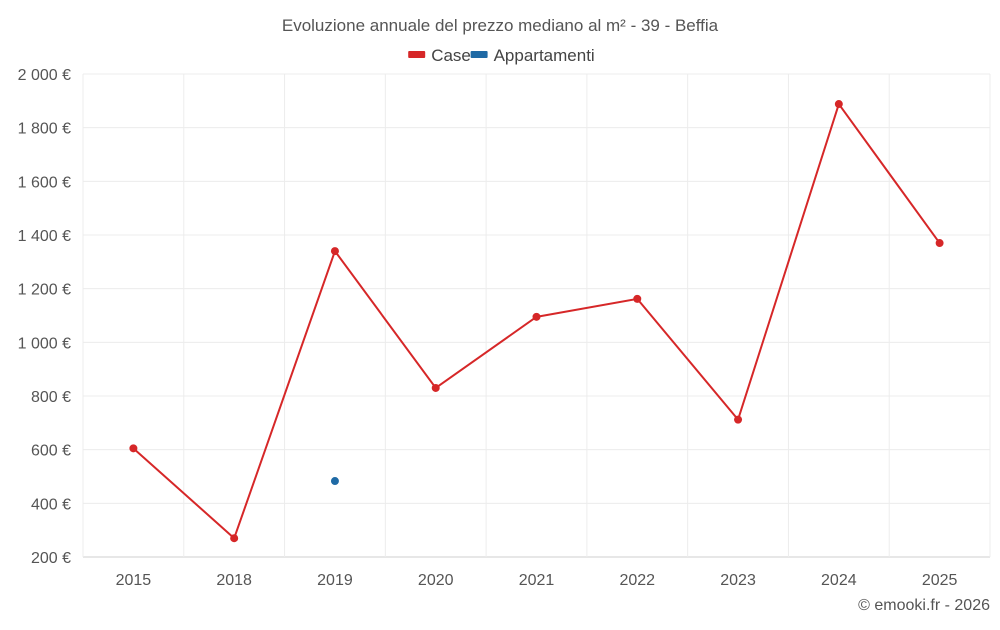  I want to click on x-tick-label: 2021, so click(537, 580).